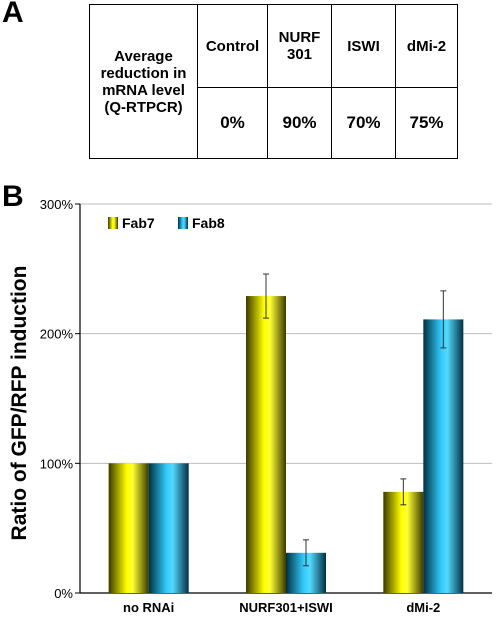  I want to click on column-header-control: Control, so click(232, 46).